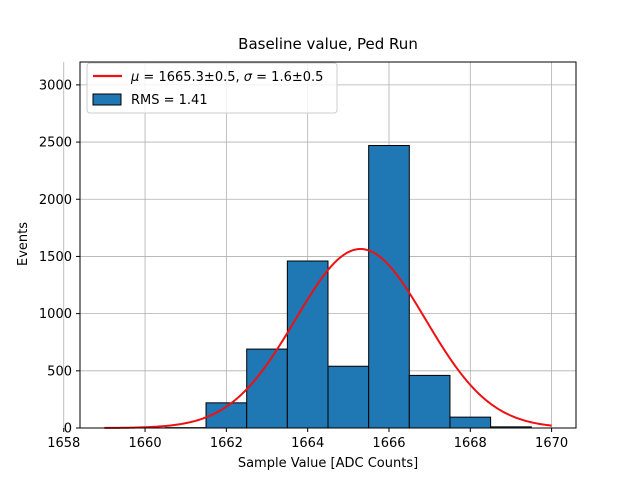 This screenshot has width=640, height=485. Describe the element at coordinates (551, 443) in the screenshot. I see `x-tick-label: 1670` at that location.